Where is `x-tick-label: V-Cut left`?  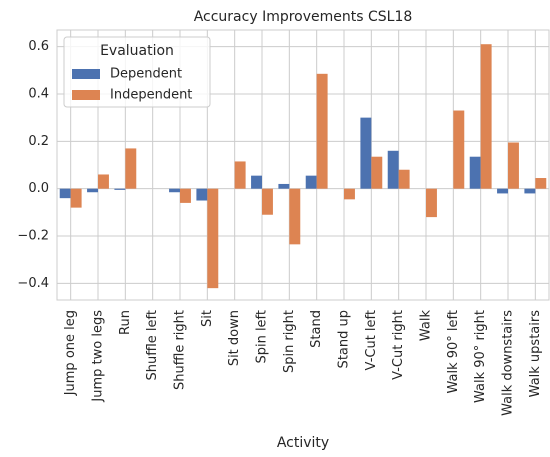
x-tick-label: V-Cut left is located at coordinates (371, 340).